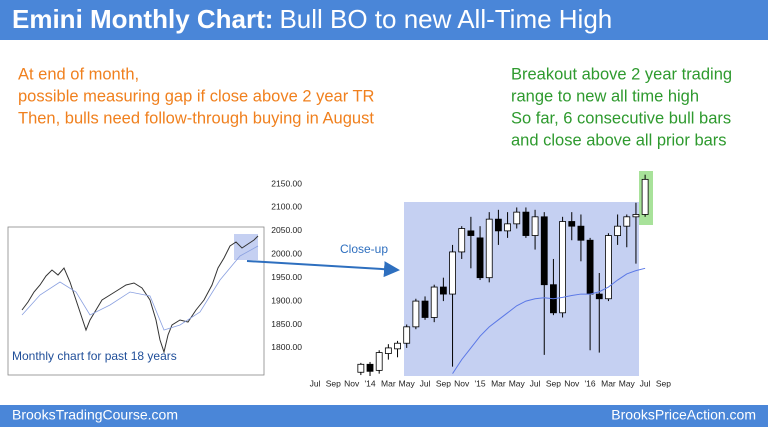 The image size is (768, 427). Describe the element at coordinates (286, 254) in the screenshot. I see `y-tick-label: 2000.00` at that location.